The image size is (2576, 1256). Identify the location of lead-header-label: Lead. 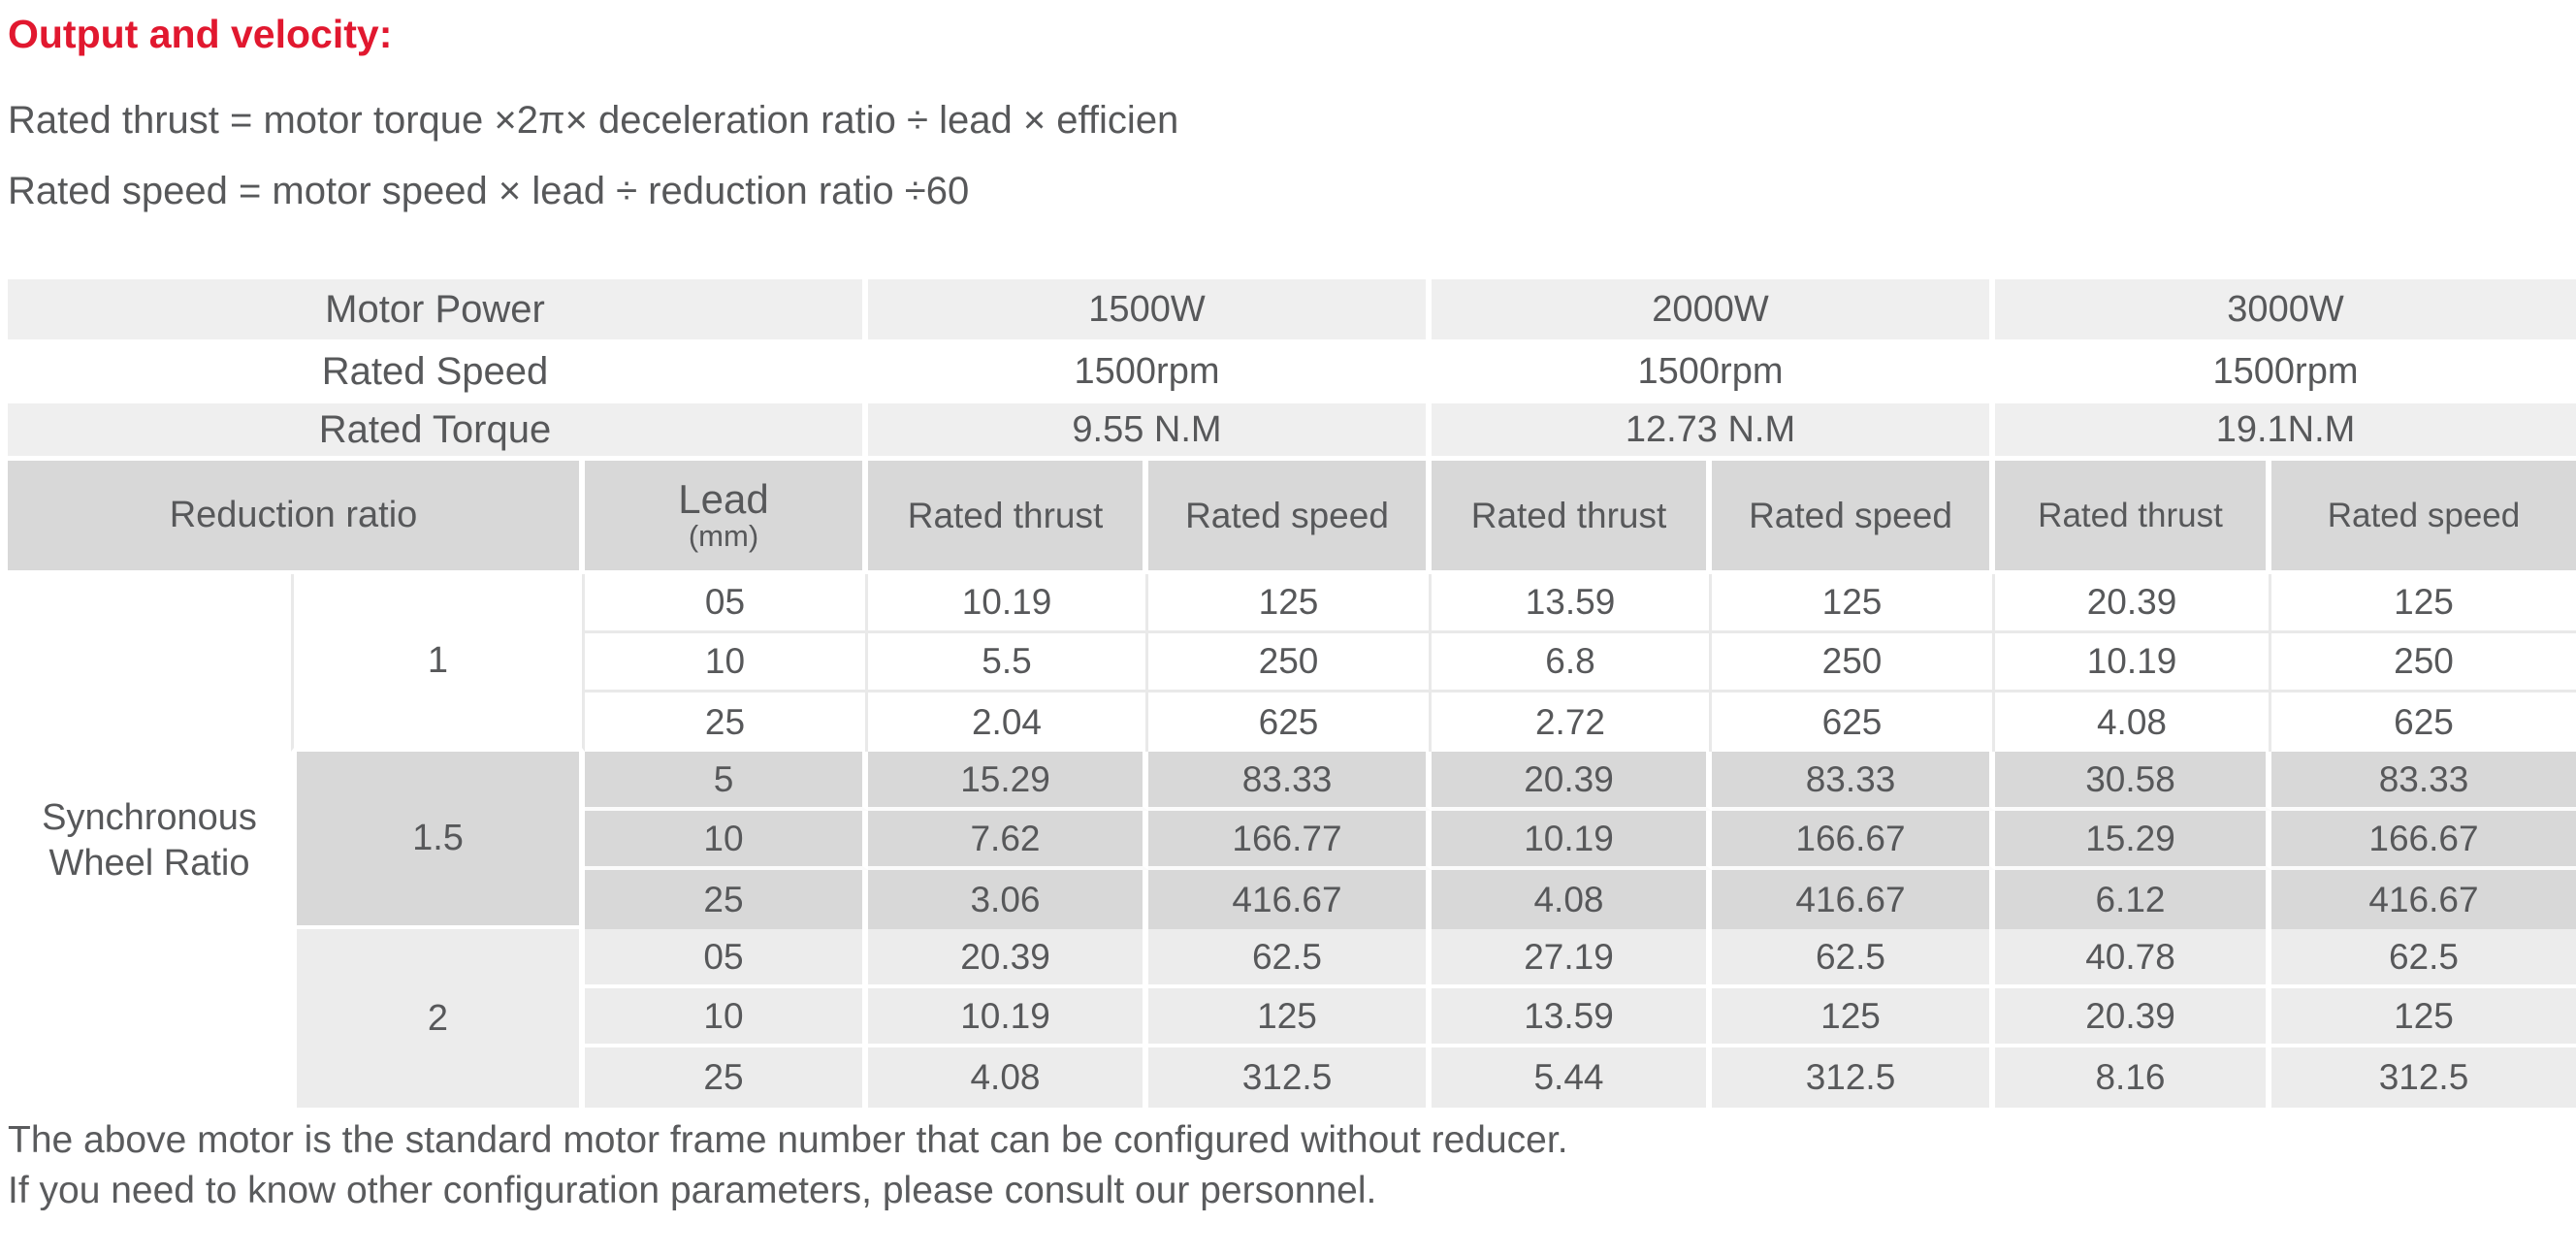
(723, 500).